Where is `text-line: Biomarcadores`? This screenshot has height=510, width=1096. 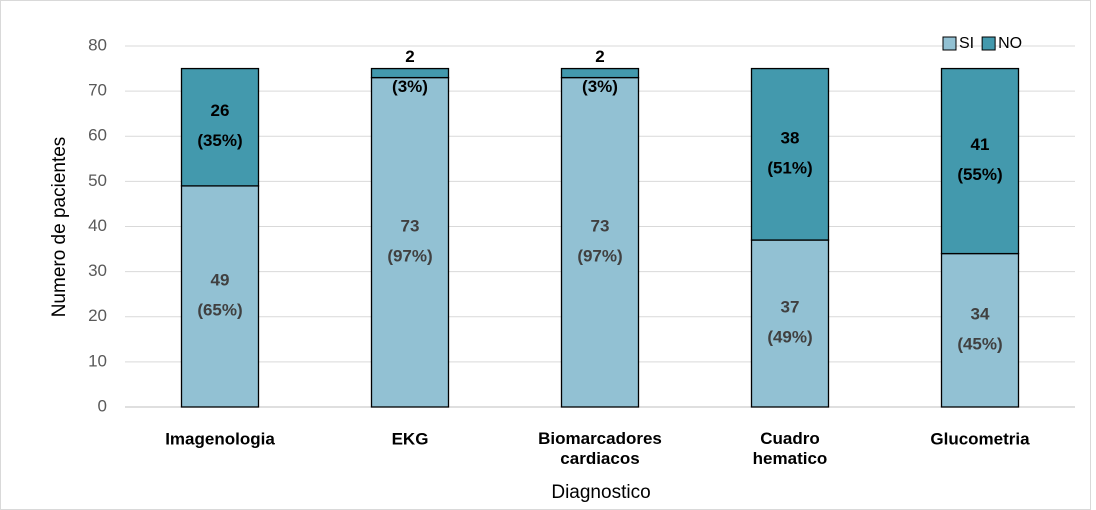 text-line: Biomarcadores is located at coordinates (600, 438).